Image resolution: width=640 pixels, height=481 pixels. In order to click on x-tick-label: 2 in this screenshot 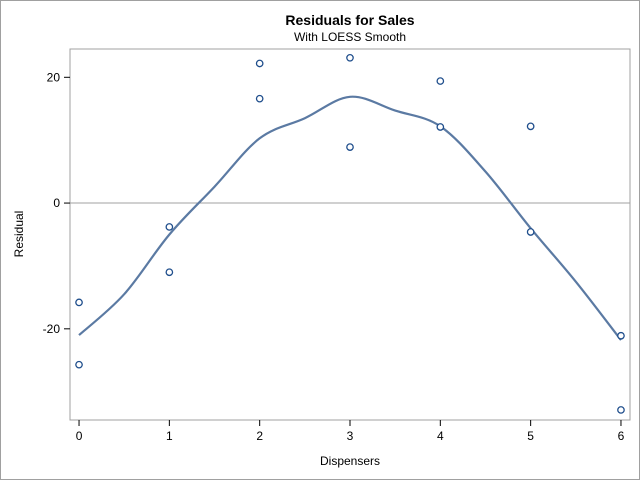, I will do `click(259, 436)`.